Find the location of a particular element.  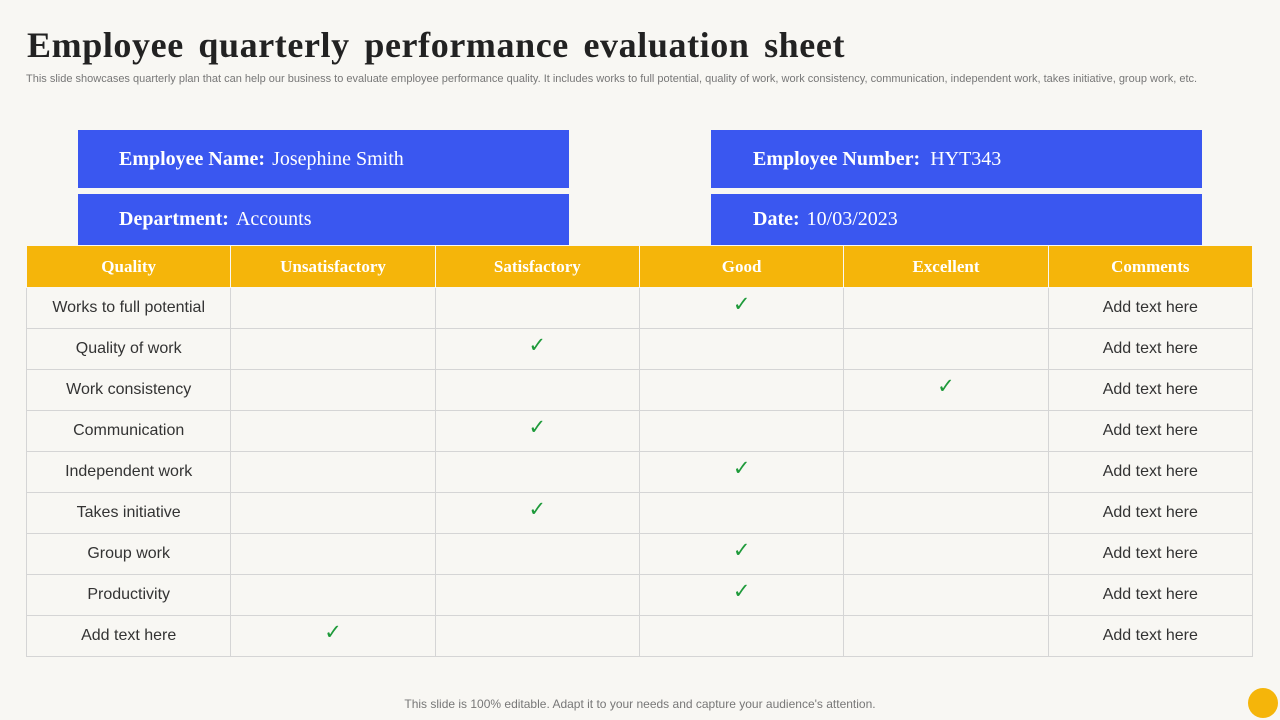

quality-cell: Productivity is located at coordinates (128, 595).